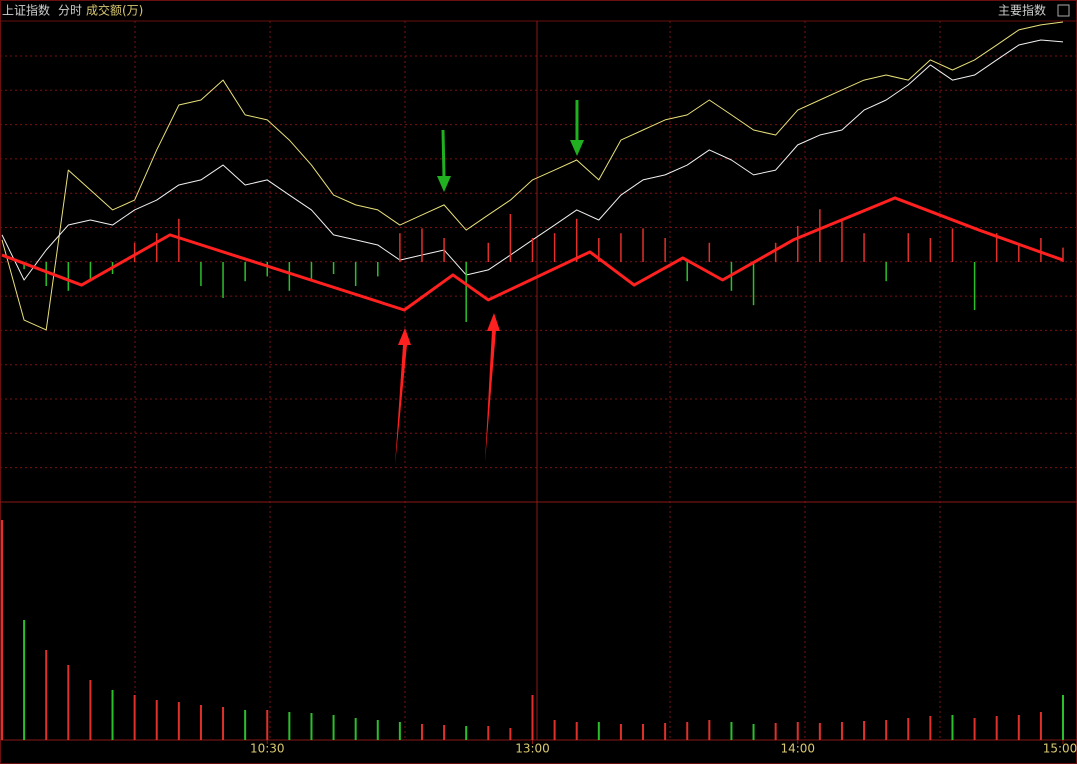 The image size is (1077, 764). What do you see at coordinates (443, 154) in the screenshot?
I see `green-arrow` at bounding box center [443, 154].